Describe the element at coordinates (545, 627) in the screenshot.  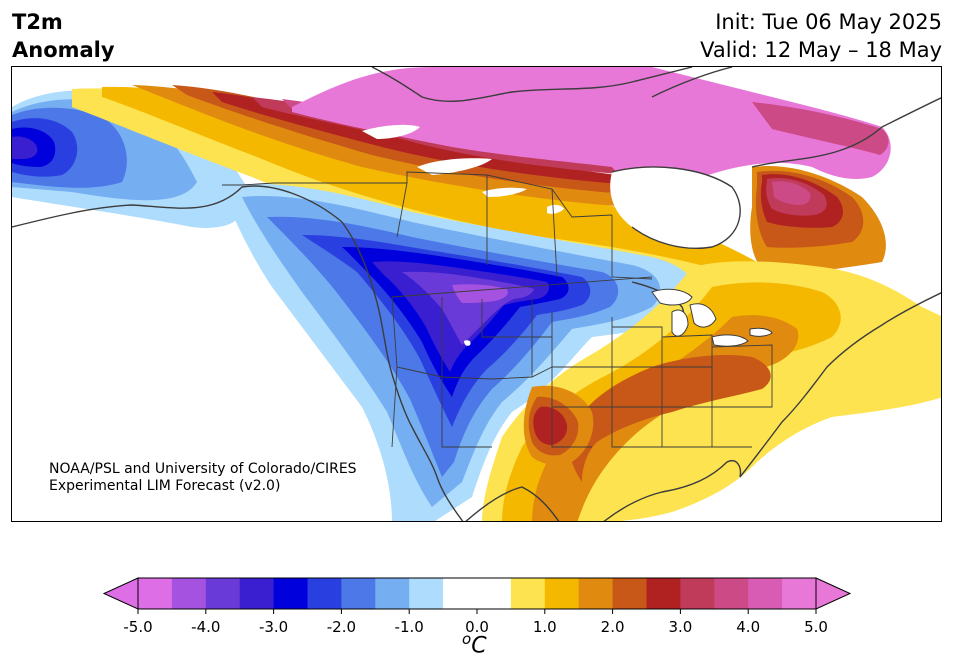
I see `colorbar-tick-label: 1.0` at that location.